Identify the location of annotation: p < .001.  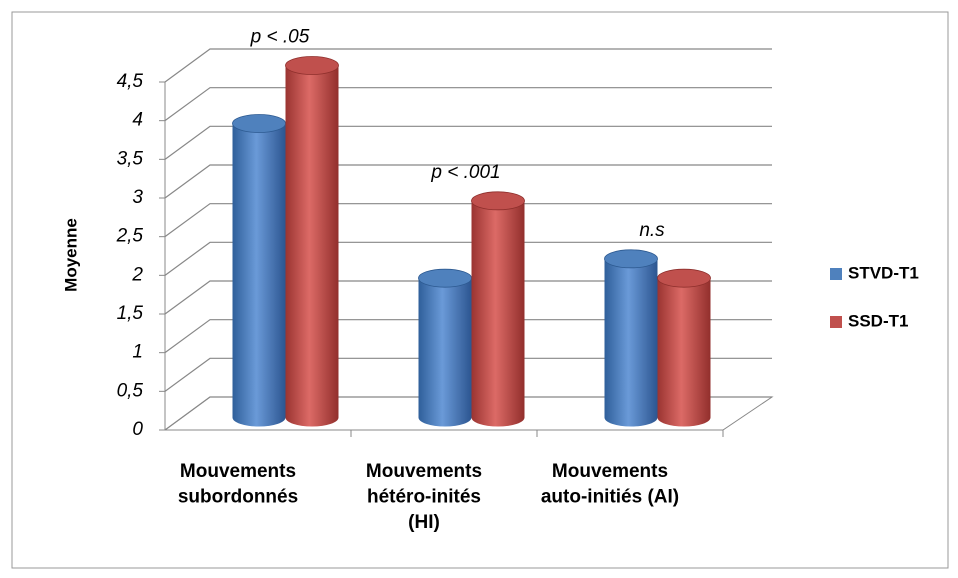
(465, 172).